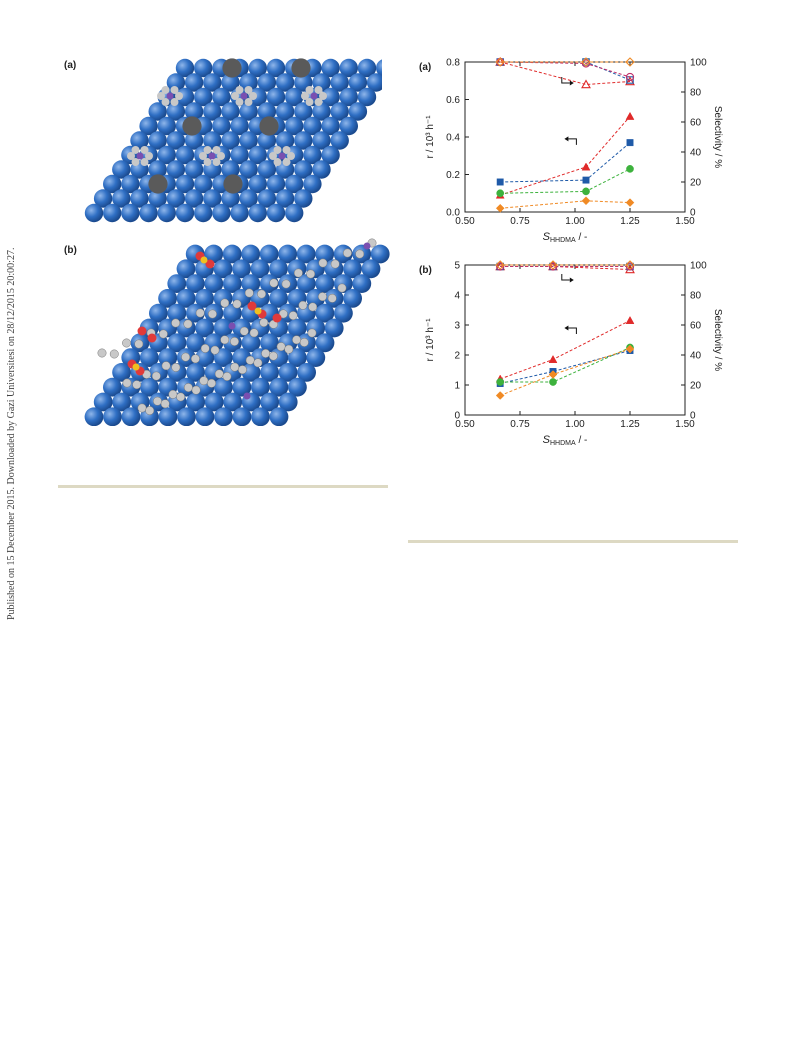 Image resolution: width=793 pixels, height=1039 pixels. What do you see at coordinates (696, 93) in the screenshot?
I see `y2-tick-label: 80` at bounding box center [696, 93].